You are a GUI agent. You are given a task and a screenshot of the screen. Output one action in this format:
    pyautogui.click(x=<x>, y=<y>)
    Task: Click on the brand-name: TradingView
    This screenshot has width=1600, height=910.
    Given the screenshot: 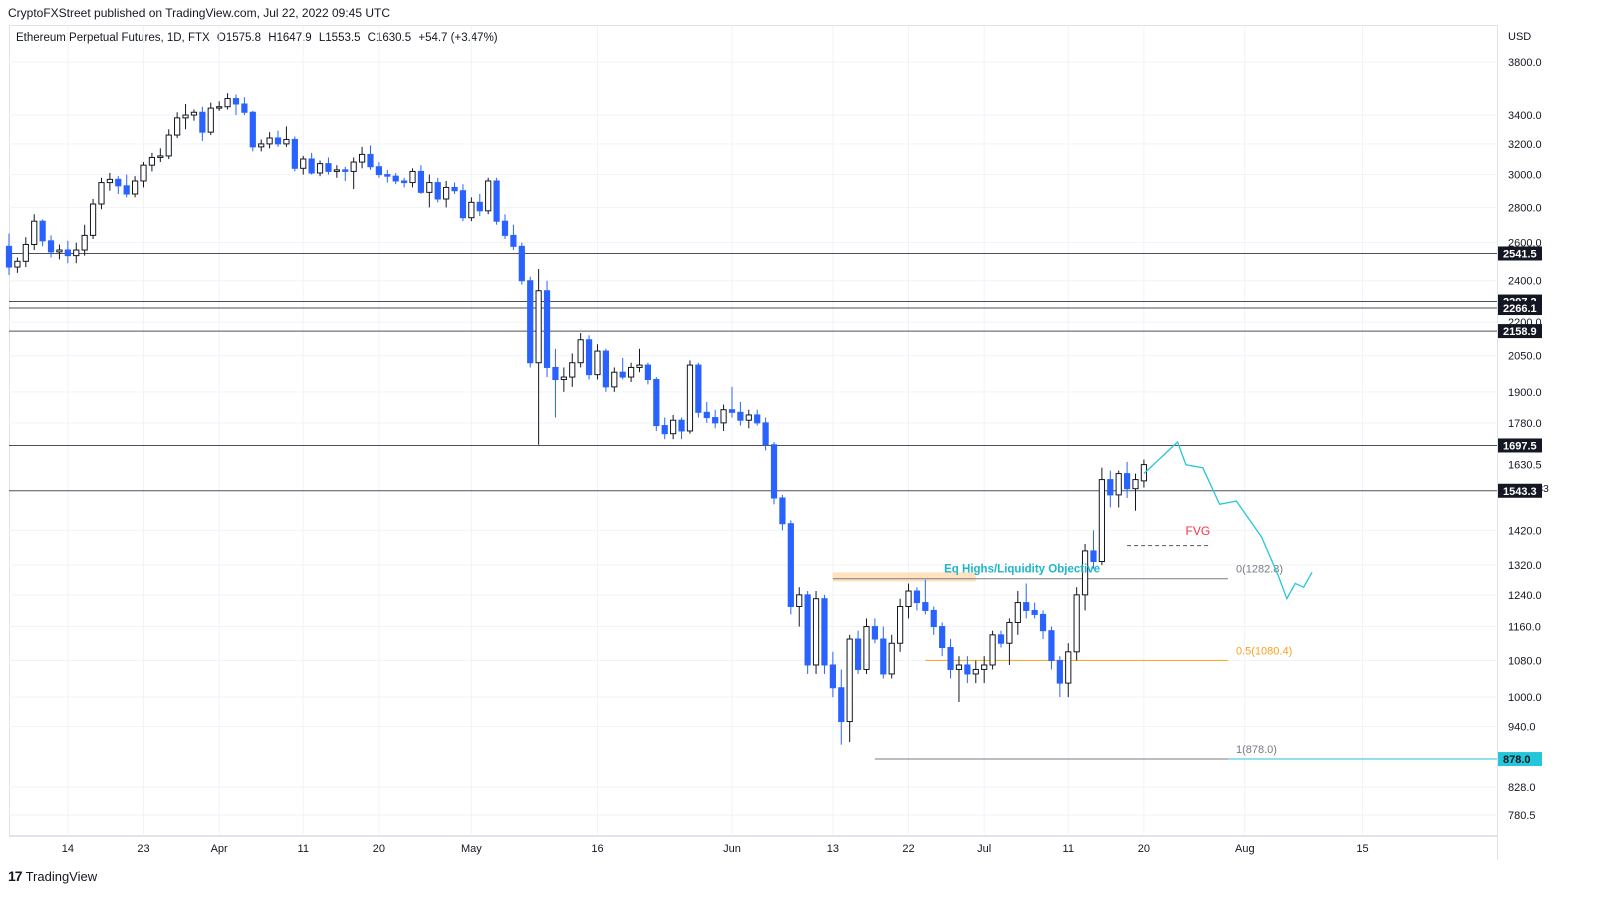 What is the action you would take?
    pyautogui.click(x=61, y=876)
    